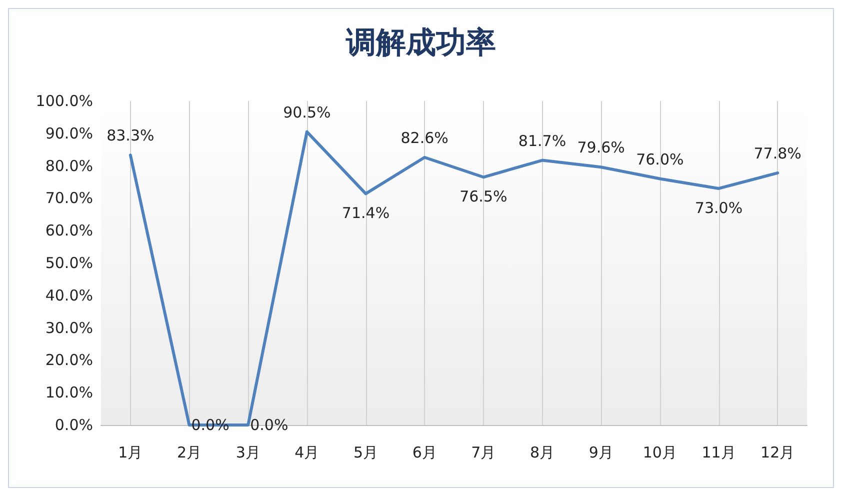 The image size is (844, 498). I want to click on x-tick-label: 2月, so click(189, 453).